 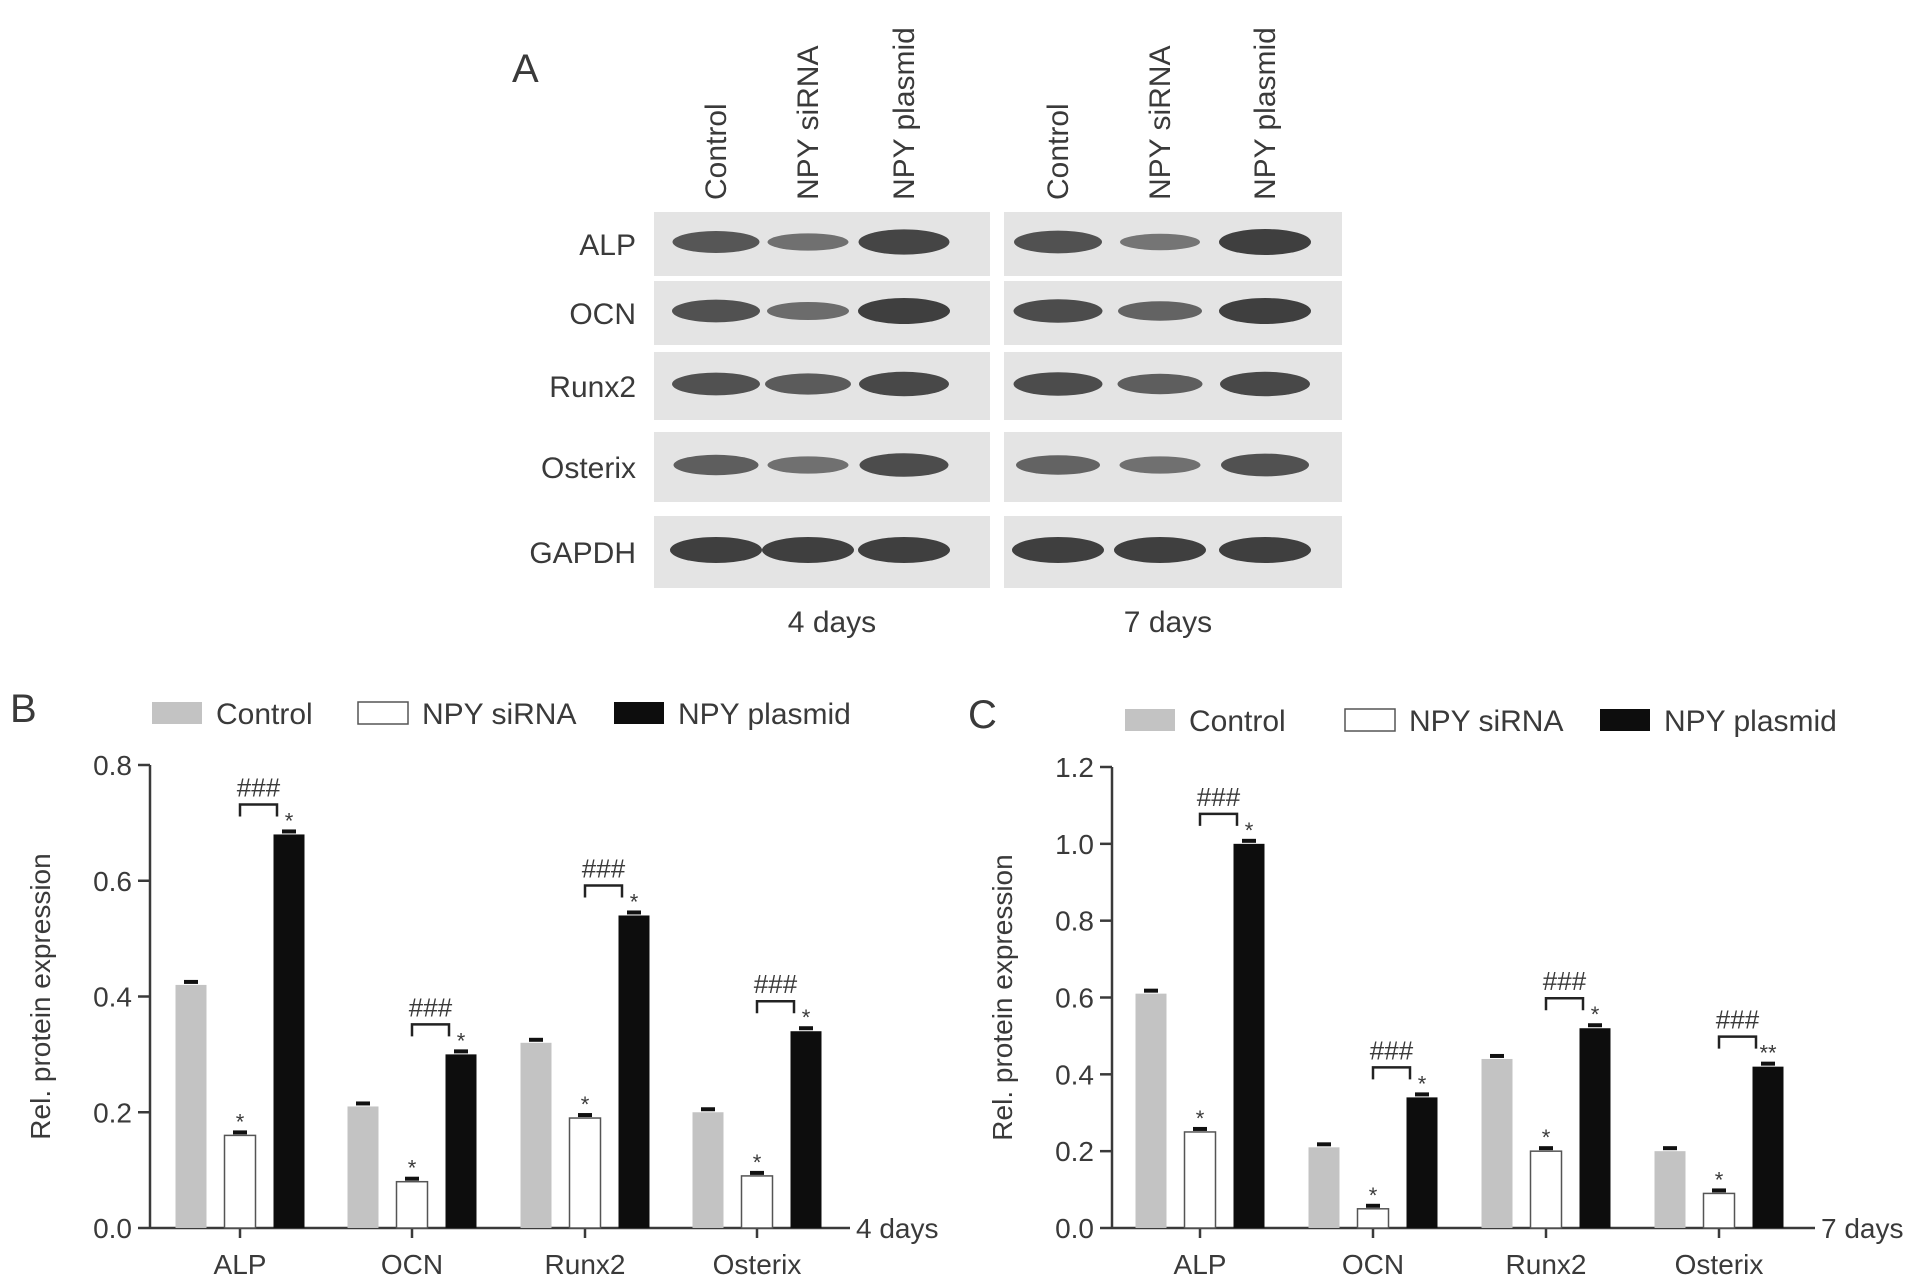 What do you see at coordinates (1862, 1228) in the screenshot?
I see `x-axis-label: 7 days` at bounding box center [1862, 1228].